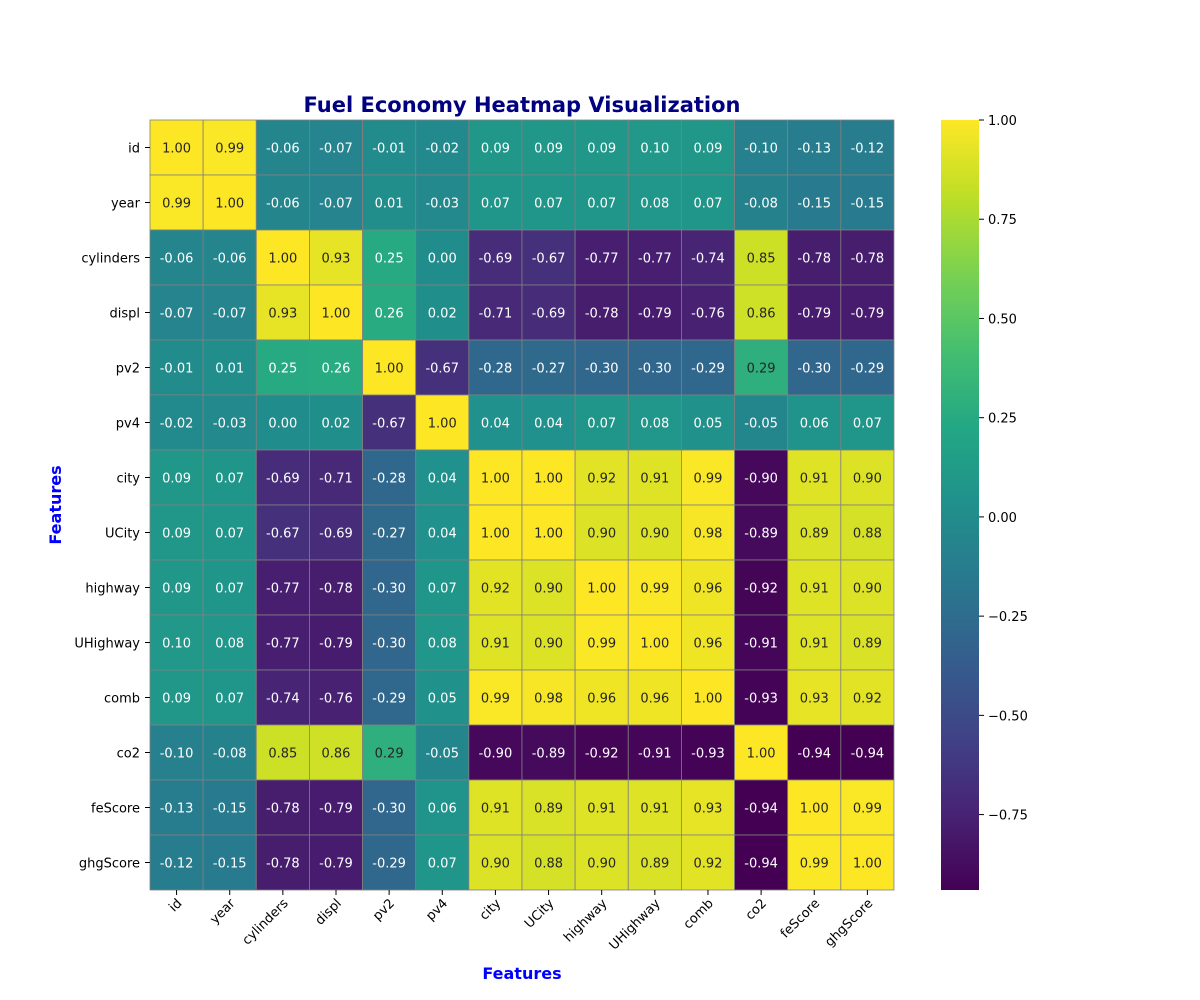 Image resolution: width=1200 pixels, height=1000 pixels. Describe the element at coordinates (126, 204) in the screenshot. I see `y-tick-label: year` at that location.